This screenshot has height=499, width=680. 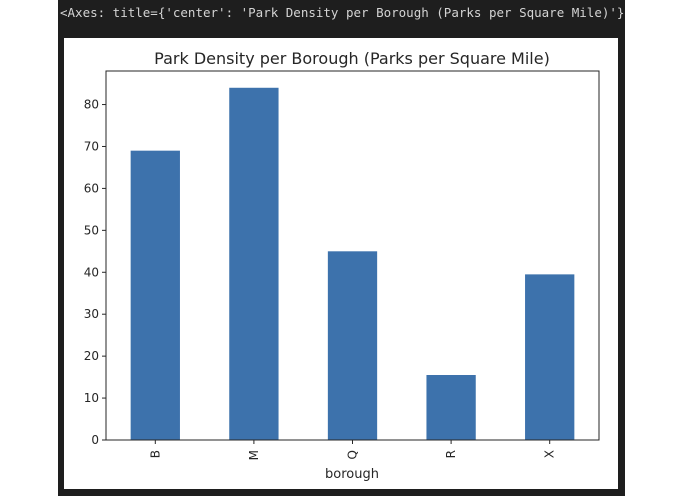 What do you see at coordinates (91, 188) in the screenshot?
I see `y-tick-label: 60` at bounding box center [91, 188].